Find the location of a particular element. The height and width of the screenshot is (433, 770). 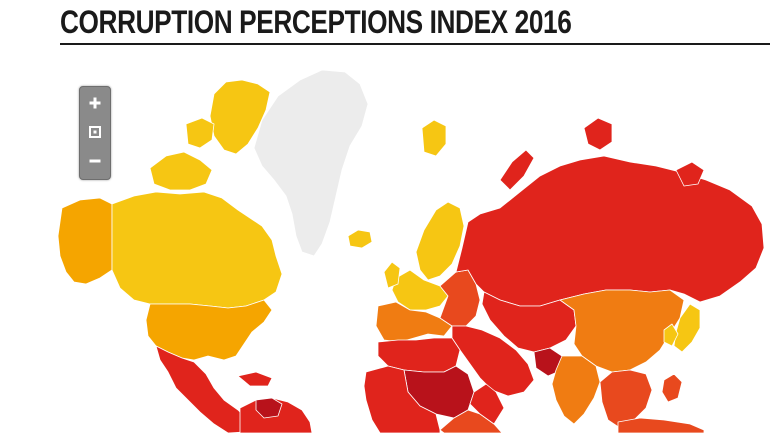

region-china is located at coordinates (622, 331).